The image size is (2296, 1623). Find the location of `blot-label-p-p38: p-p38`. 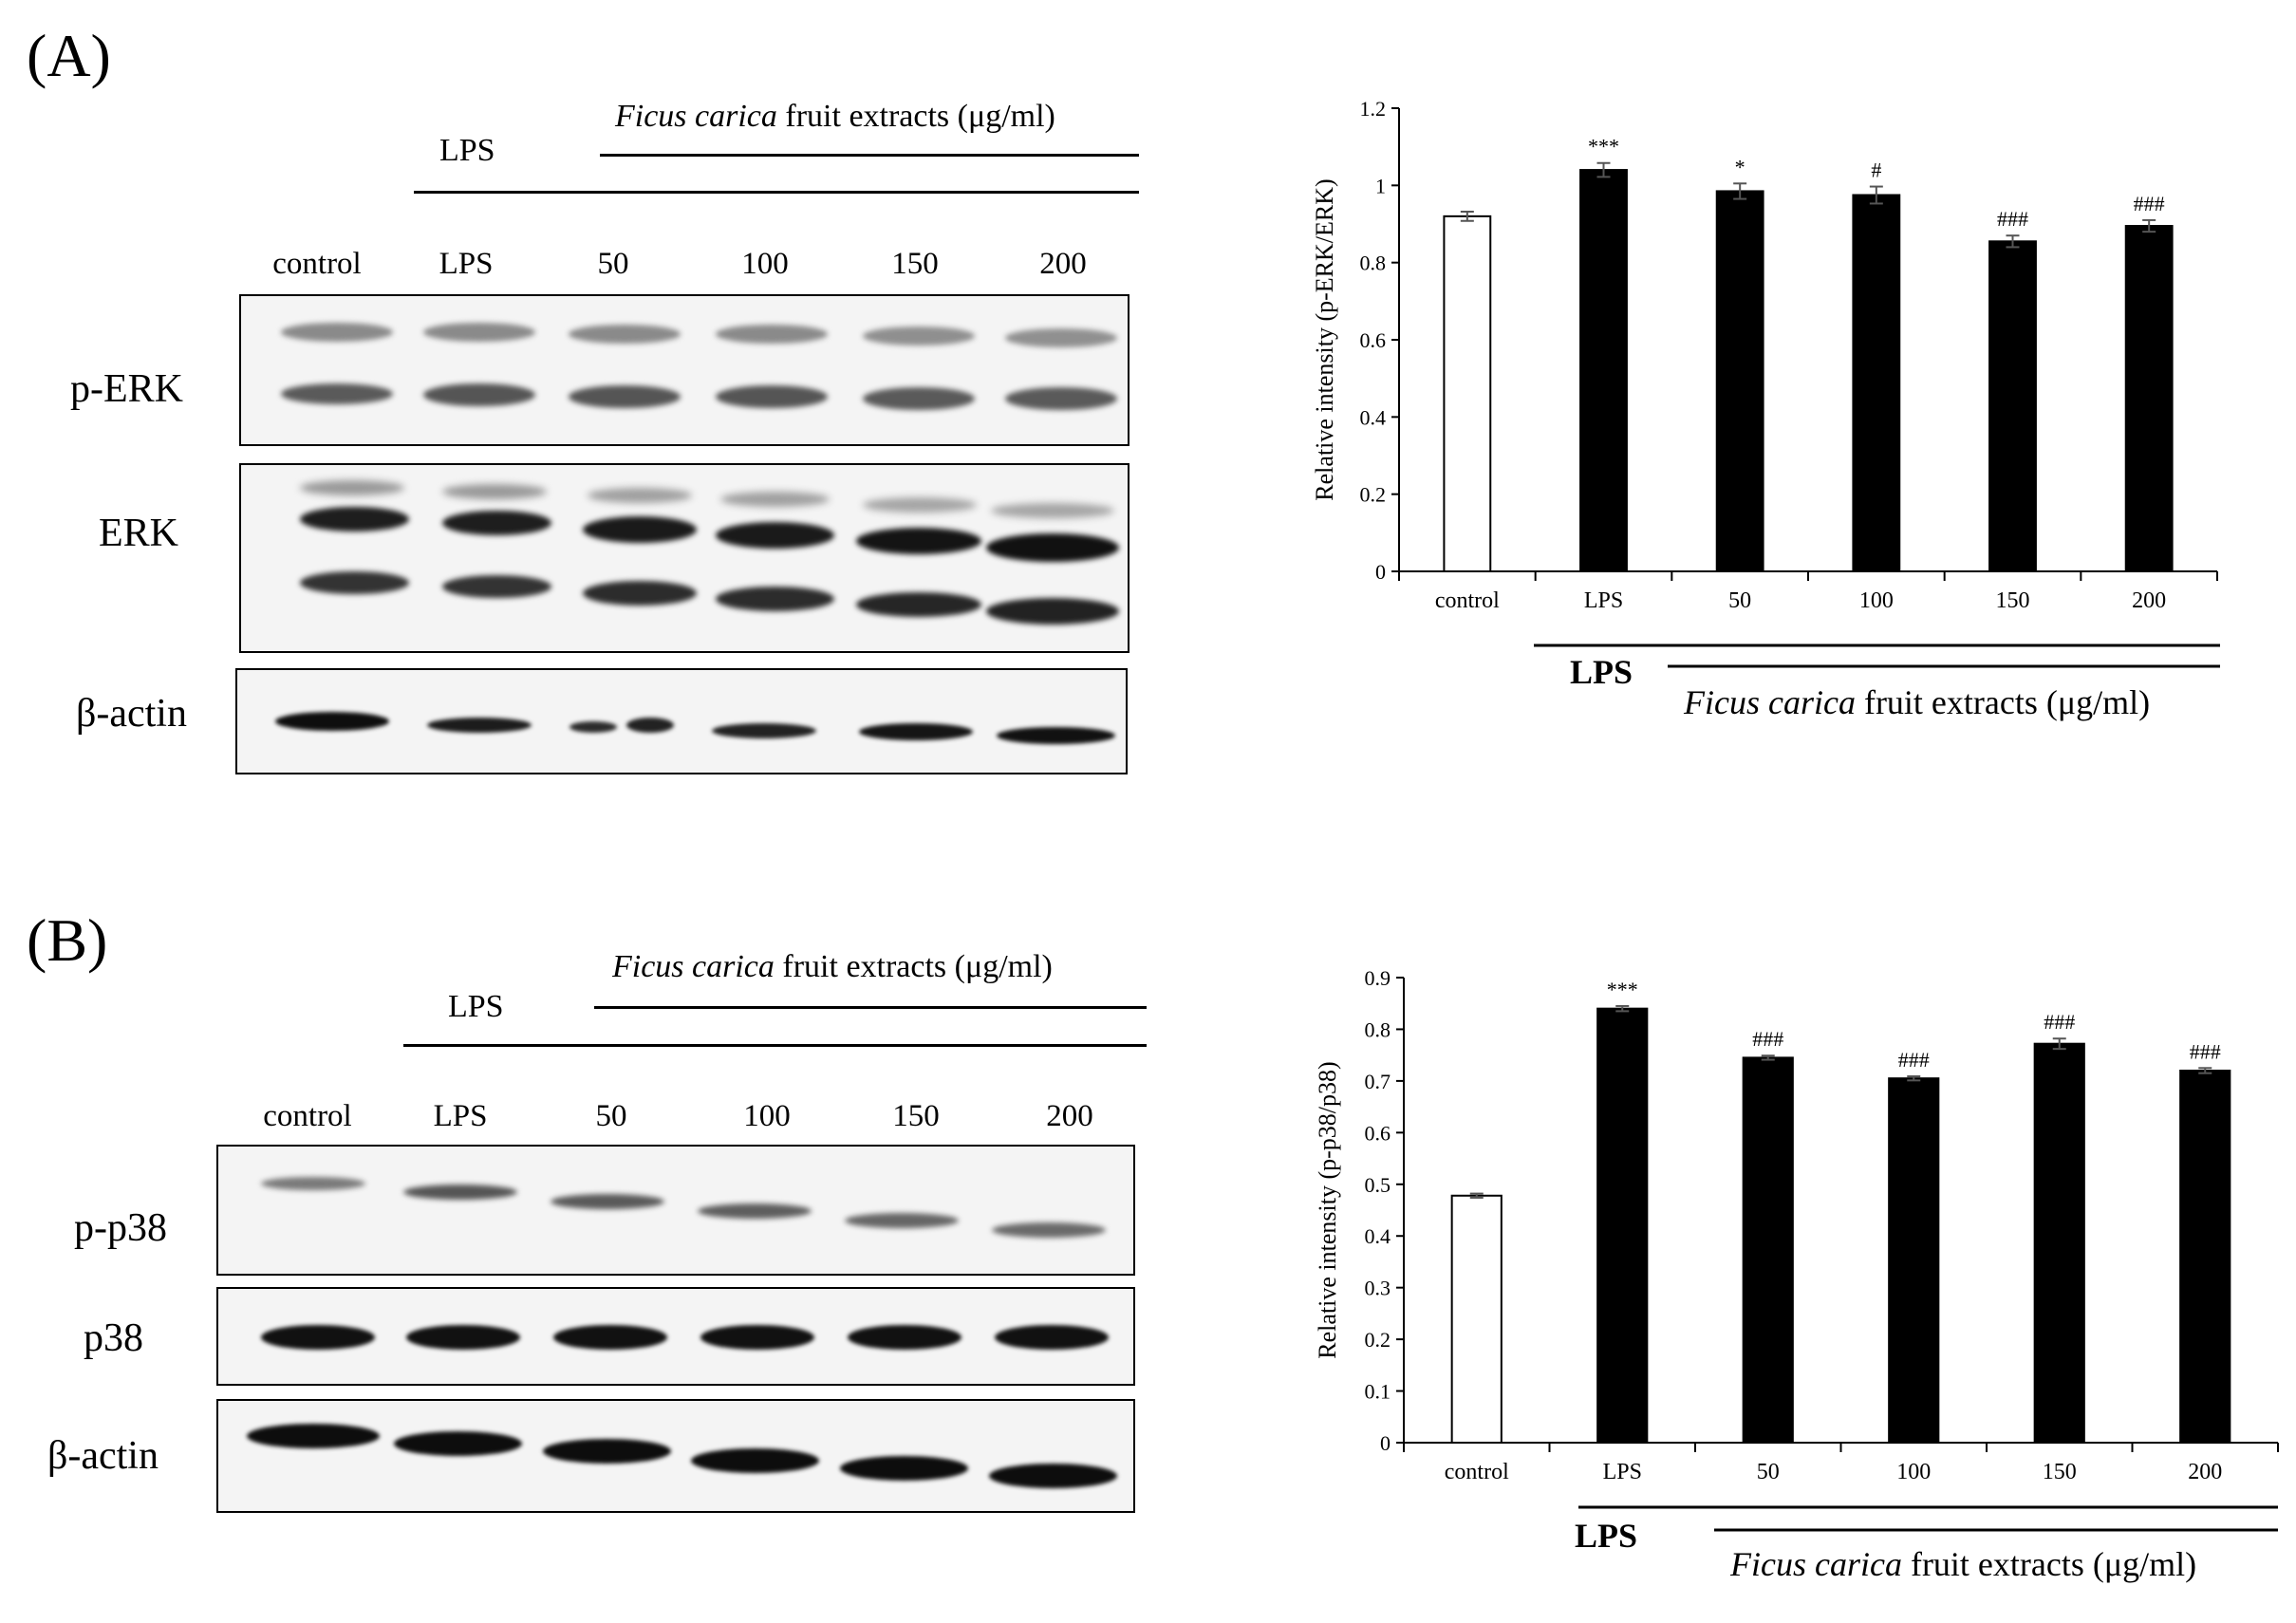

blot-label-p-p38: p-p38 is located at coordinates (121, 1228).